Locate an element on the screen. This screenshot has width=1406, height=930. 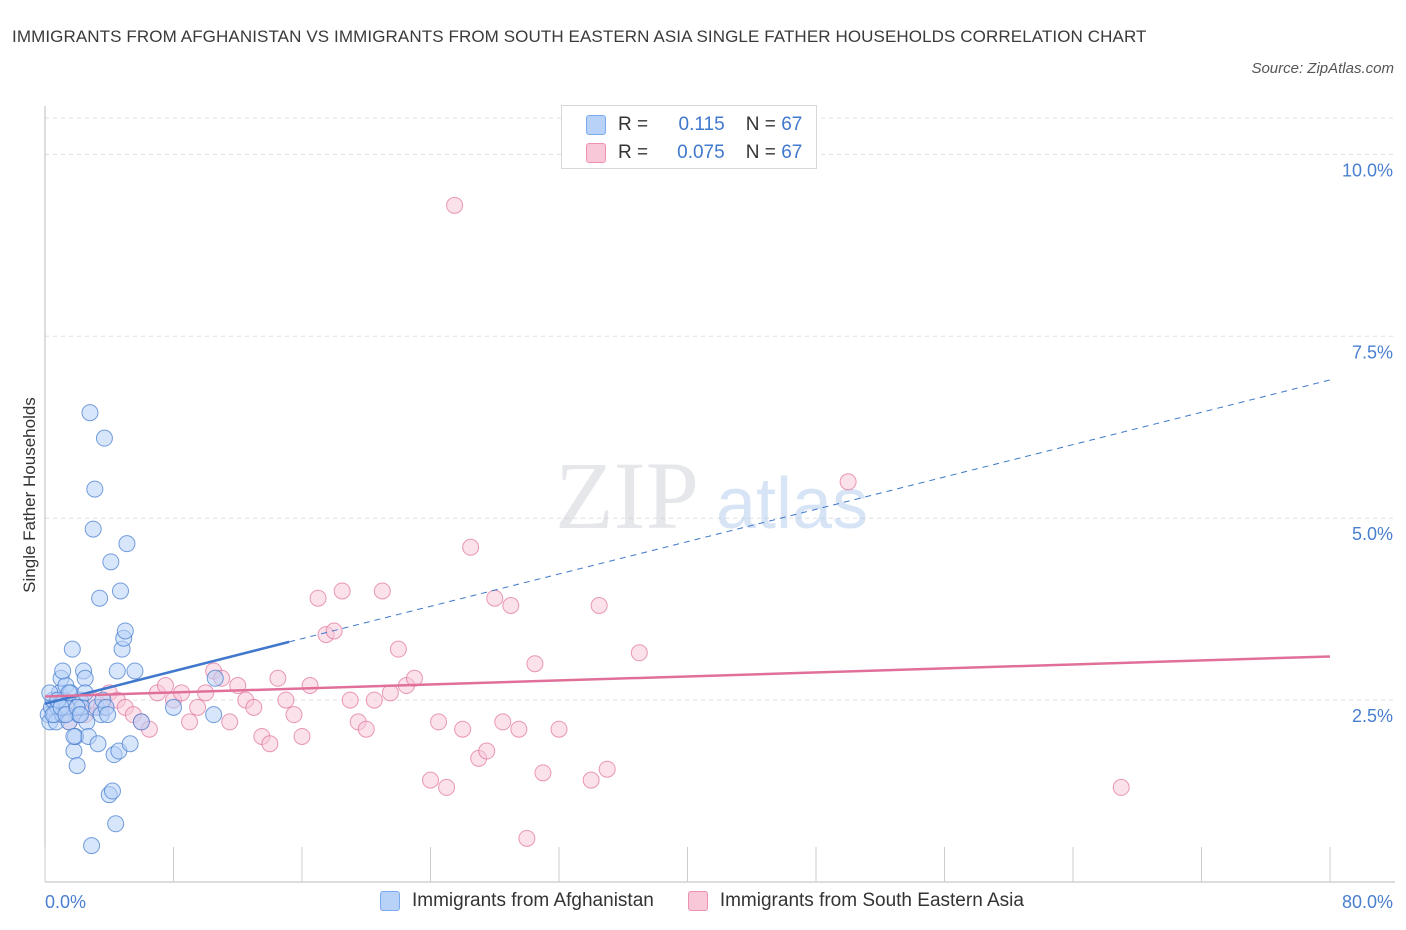
legend-item-sea: Immigrants from South Eastern Asia is located at coordinates (855, 901).